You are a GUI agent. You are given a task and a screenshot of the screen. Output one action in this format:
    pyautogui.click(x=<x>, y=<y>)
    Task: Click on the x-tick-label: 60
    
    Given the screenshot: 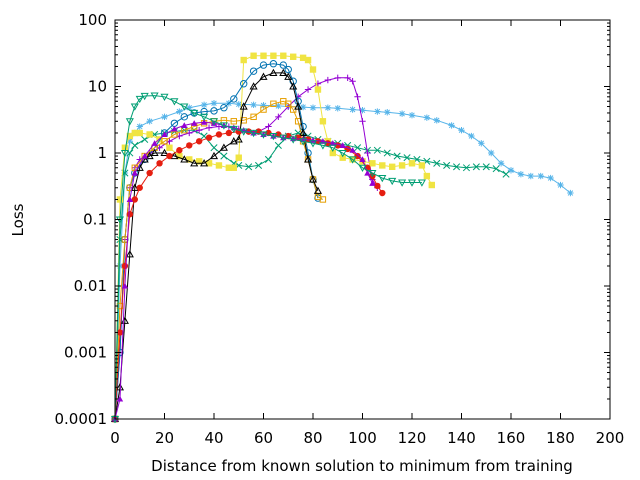 What is the action you would take?
    pyautogui.click(x=263, y=438)
    